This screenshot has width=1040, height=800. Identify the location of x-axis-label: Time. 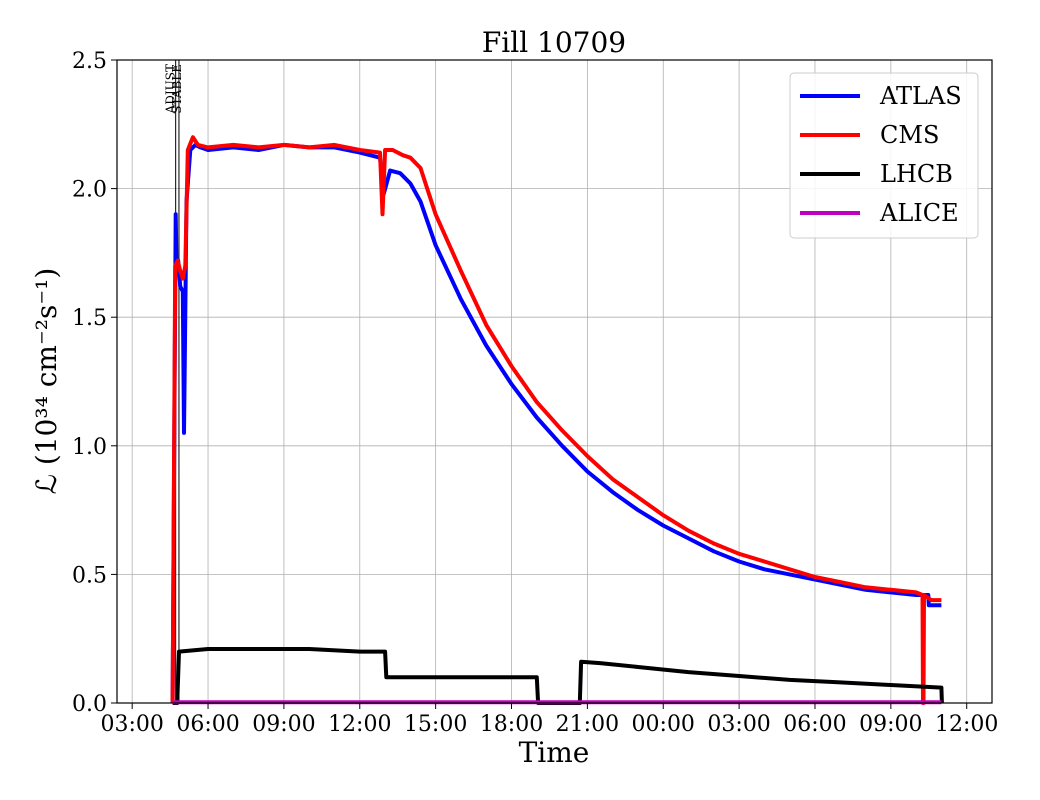
(554, 752).